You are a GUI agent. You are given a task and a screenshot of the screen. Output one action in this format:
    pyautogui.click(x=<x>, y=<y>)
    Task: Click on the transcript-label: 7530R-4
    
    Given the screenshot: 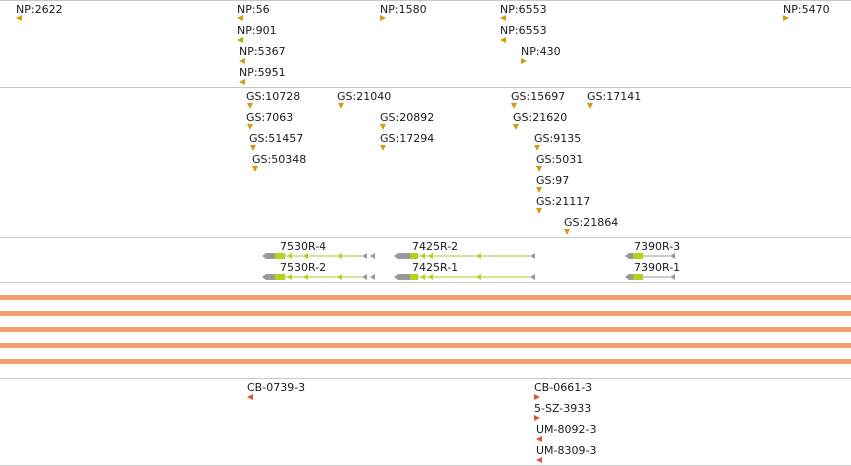 What is the action you would take?
    pyautogui.click(x=303, y=246)
    